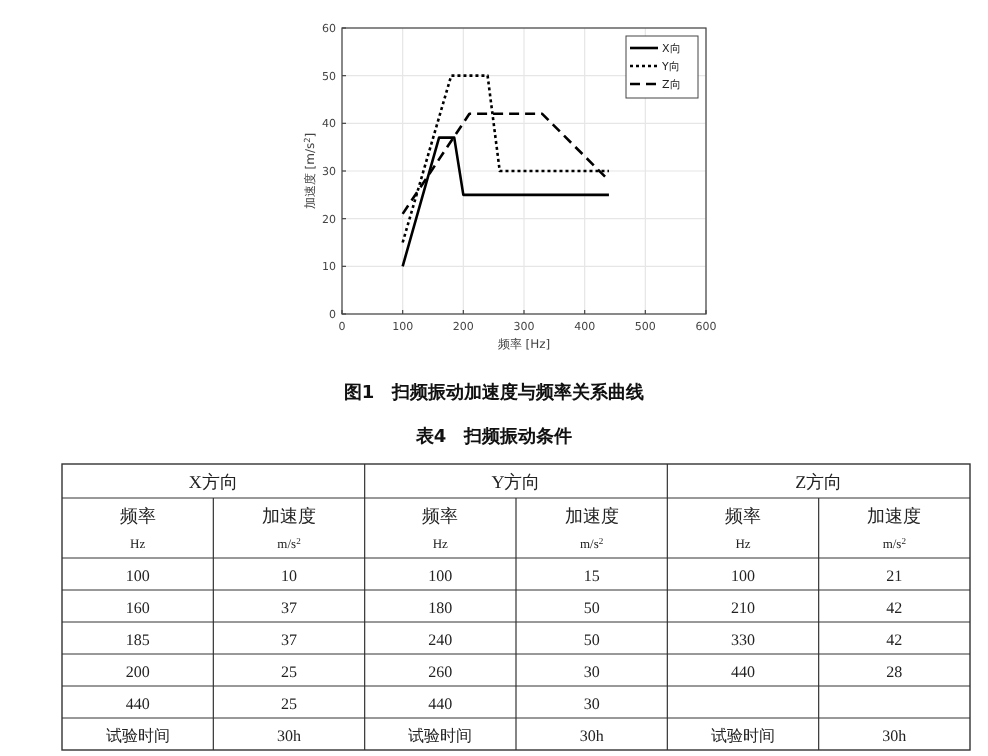 This screenshot has height=756, width=988. Describe the element at coordinates (440, 672) in the screenshot. I see `text: 260` at that location.